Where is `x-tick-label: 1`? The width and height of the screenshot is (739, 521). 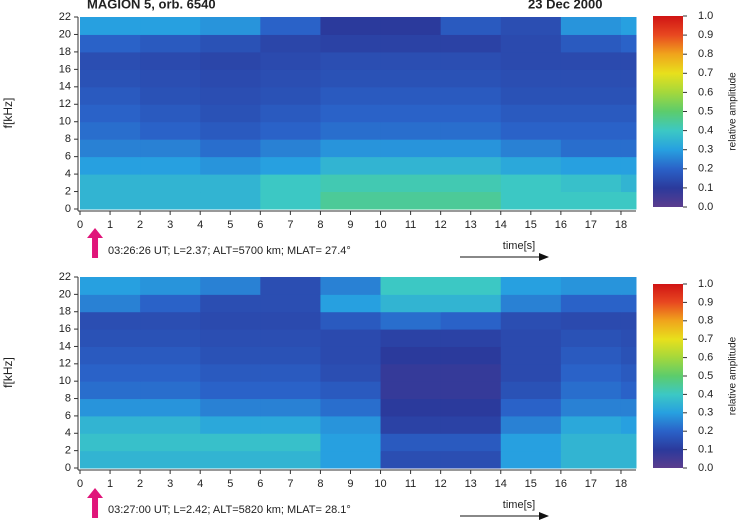 x-tick-label: 1 is located at coordinates (110, 484).